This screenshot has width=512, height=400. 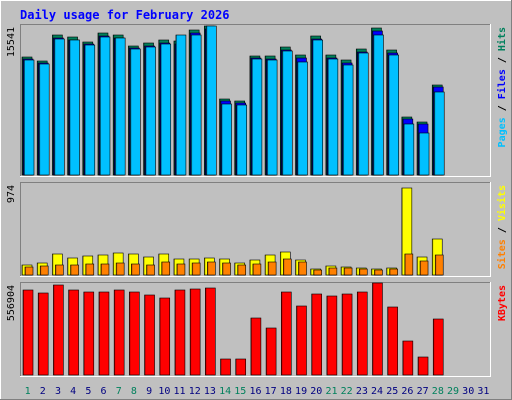 What do you see at coordinates (502, 39) in the screenshot?
I see `panel-top-legend-hits: Hits` at bounding box center [502, 39].